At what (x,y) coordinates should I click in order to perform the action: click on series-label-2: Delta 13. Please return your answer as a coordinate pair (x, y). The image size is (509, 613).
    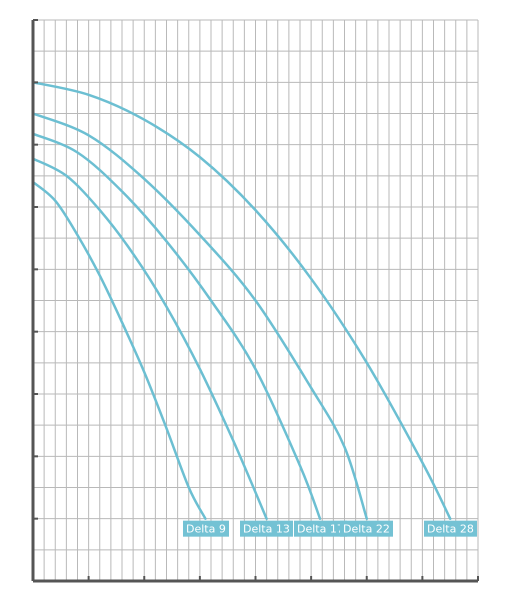
    Looking at the image, I should click on (266, 528).